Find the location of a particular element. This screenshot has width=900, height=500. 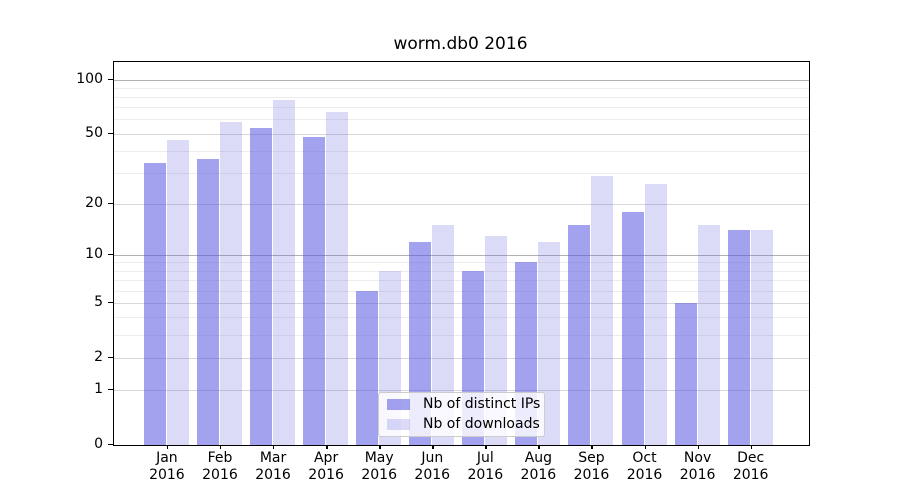

y-tick-label: 10 is located at coordinates (94, 253).